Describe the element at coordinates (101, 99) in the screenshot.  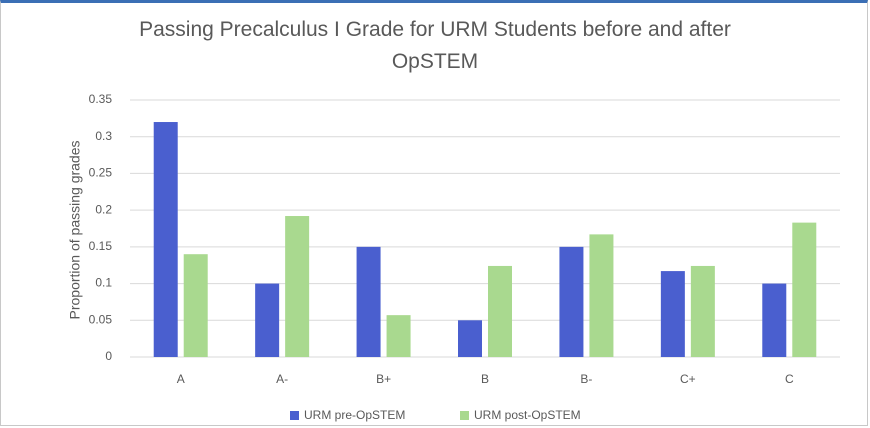
I see `y-tick-label: 0.35` at that location.